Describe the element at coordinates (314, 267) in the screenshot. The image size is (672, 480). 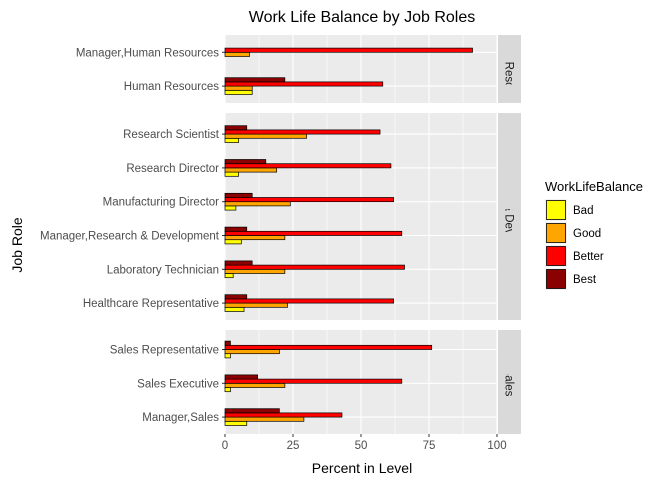
I see `bar-laboratory-technician-better` at that location.